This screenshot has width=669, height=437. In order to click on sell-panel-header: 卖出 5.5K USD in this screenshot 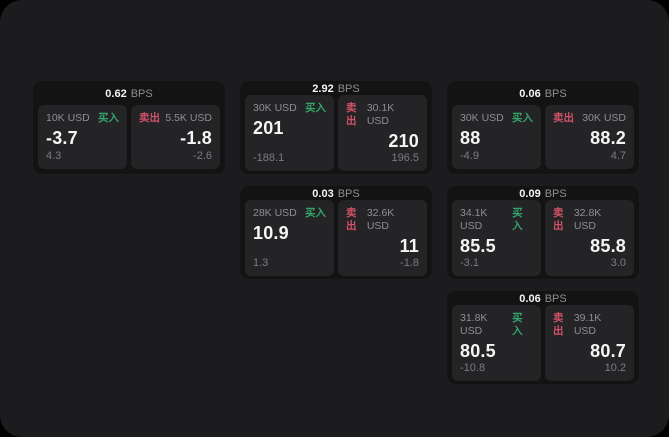, I will do `click(175, 118)`.